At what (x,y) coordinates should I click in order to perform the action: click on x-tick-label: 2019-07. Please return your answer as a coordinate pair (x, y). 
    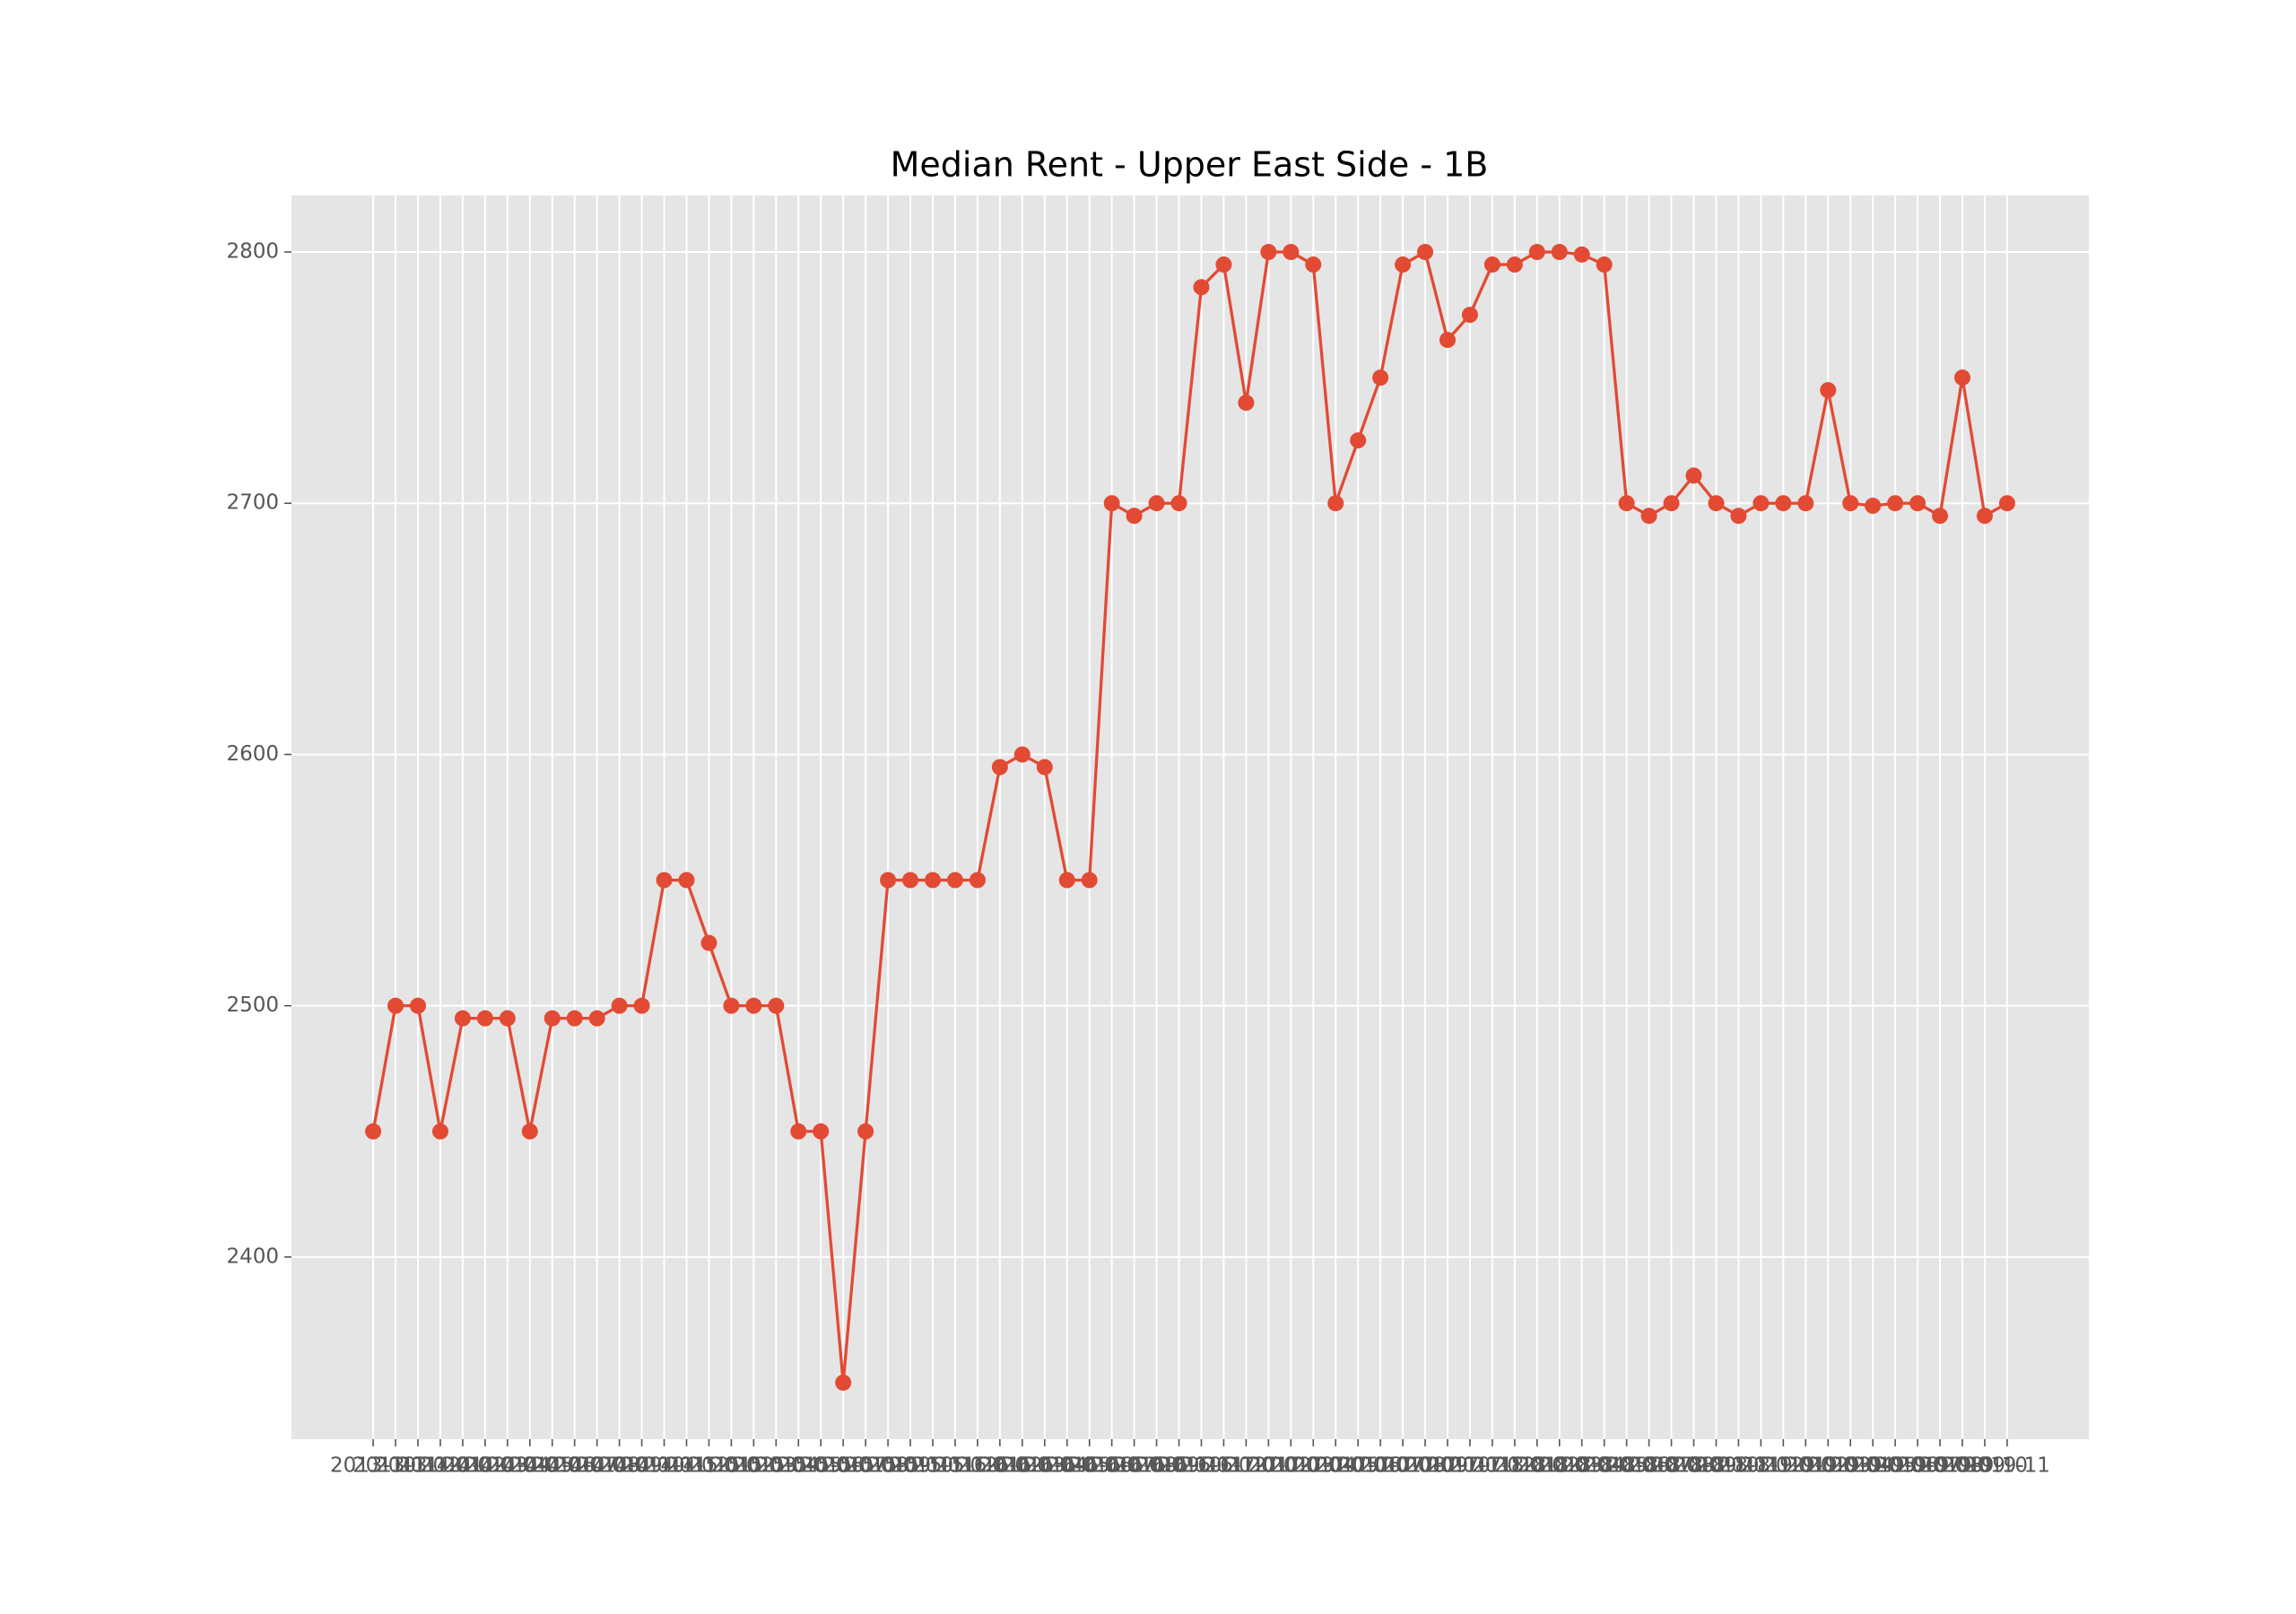
    Looking at the image, I should click on (1917, 1466).